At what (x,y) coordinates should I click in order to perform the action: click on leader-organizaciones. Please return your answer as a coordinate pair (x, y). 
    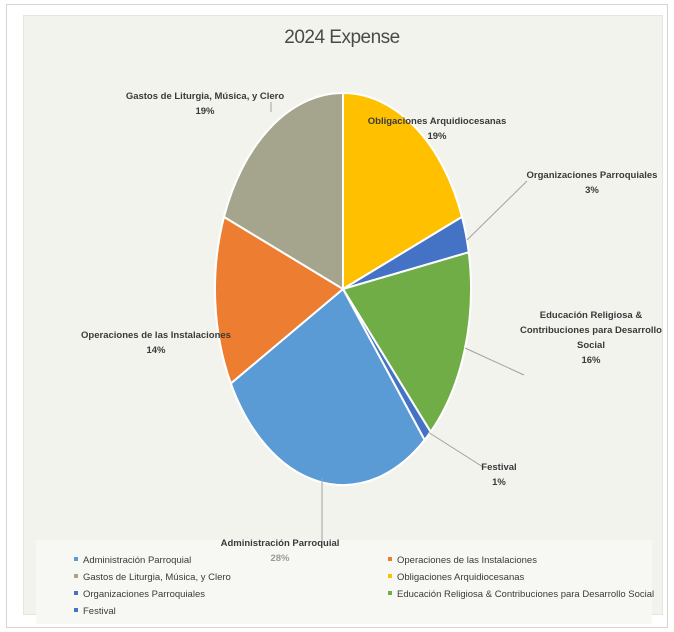
    Looking at the image, I should click on (497, 210).